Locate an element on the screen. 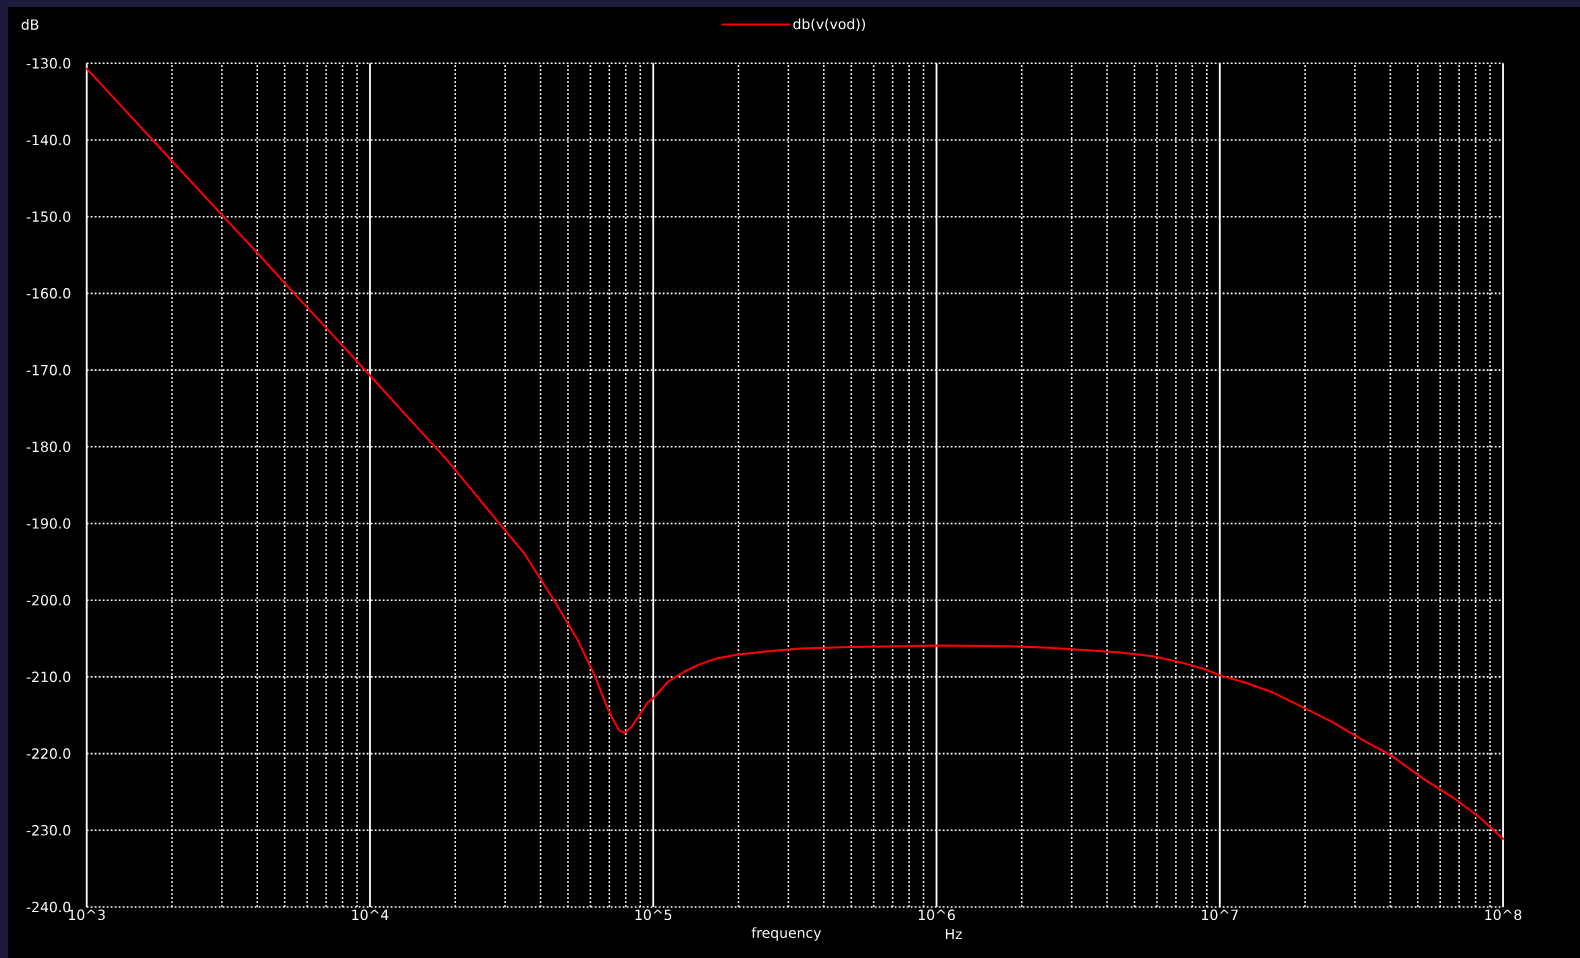 The image size is (1580, 958). y-axis-title: dB is located at coordinates (30, 24).